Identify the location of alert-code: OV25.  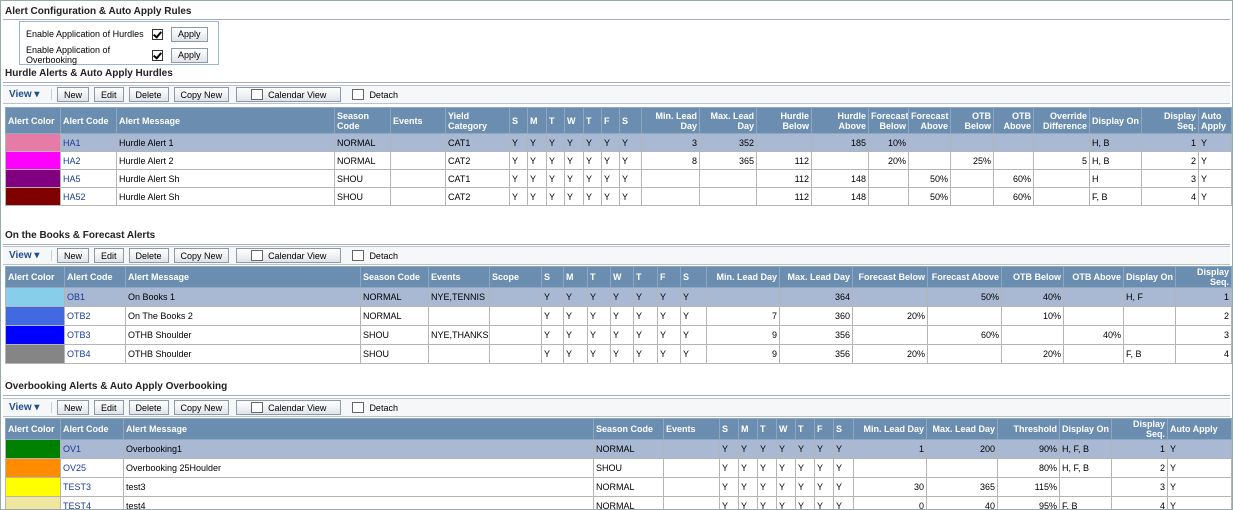
(92, 468).